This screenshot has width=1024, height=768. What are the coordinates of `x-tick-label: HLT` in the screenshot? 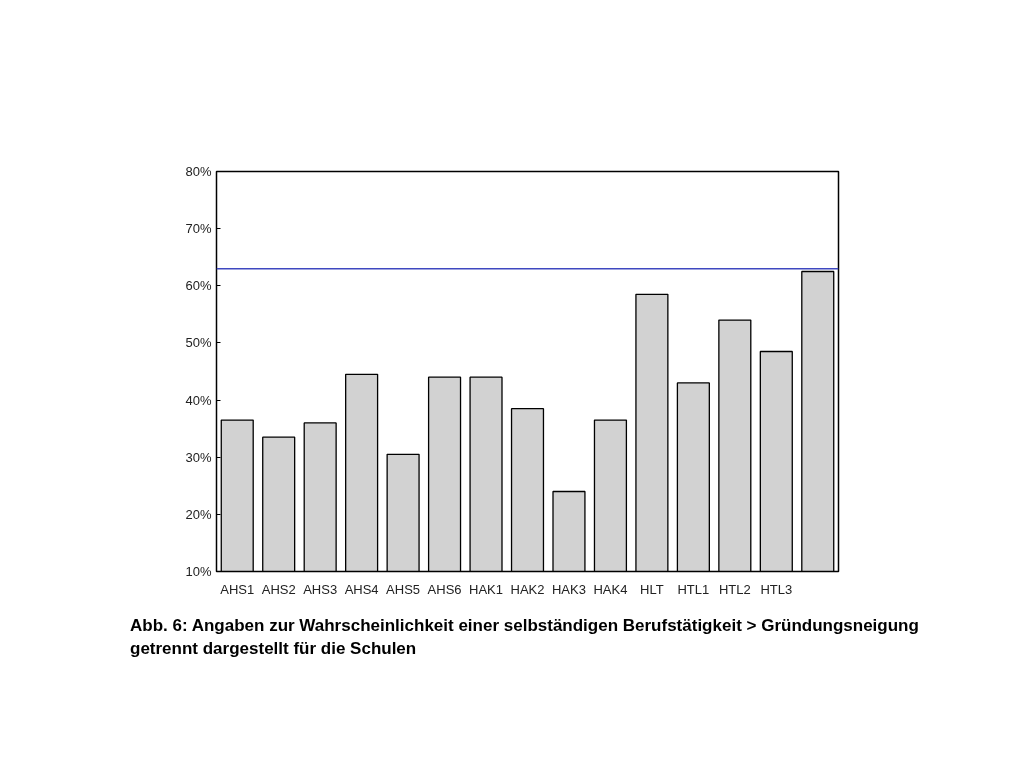 It's located at (652, 589).